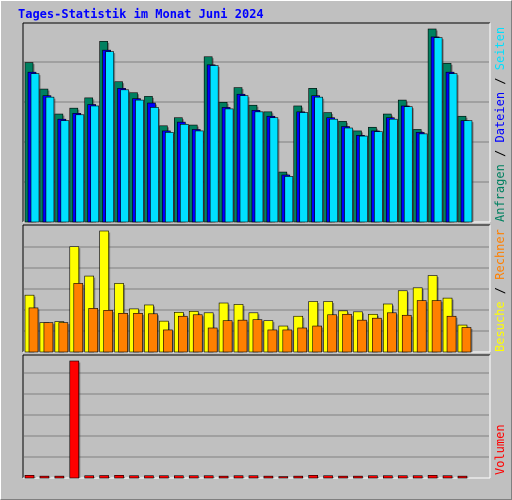 This screenshot has height=500, width=512. Describe the element at coordinates (500, 48) in the screenshot. I see `legend-item-seiten: Seiten` at that location.